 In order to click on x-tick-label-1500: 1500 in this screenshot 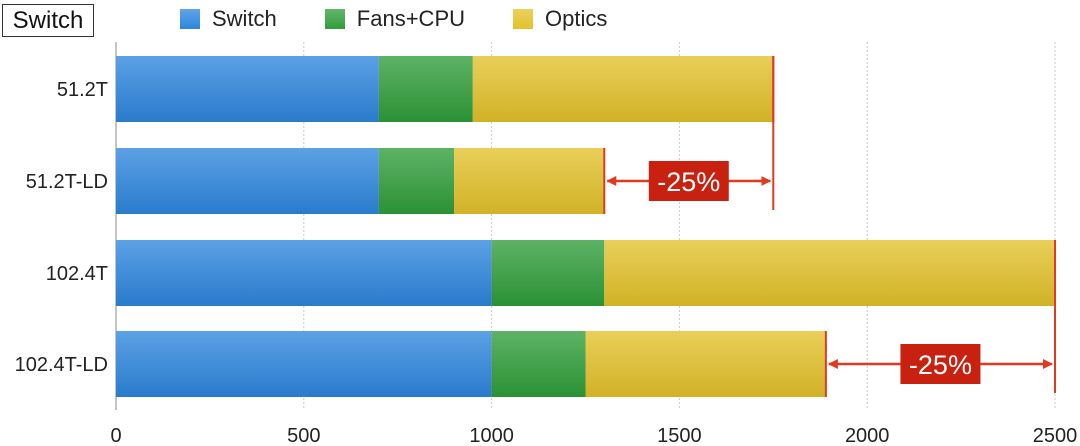, I will do `click(679, 435)`.